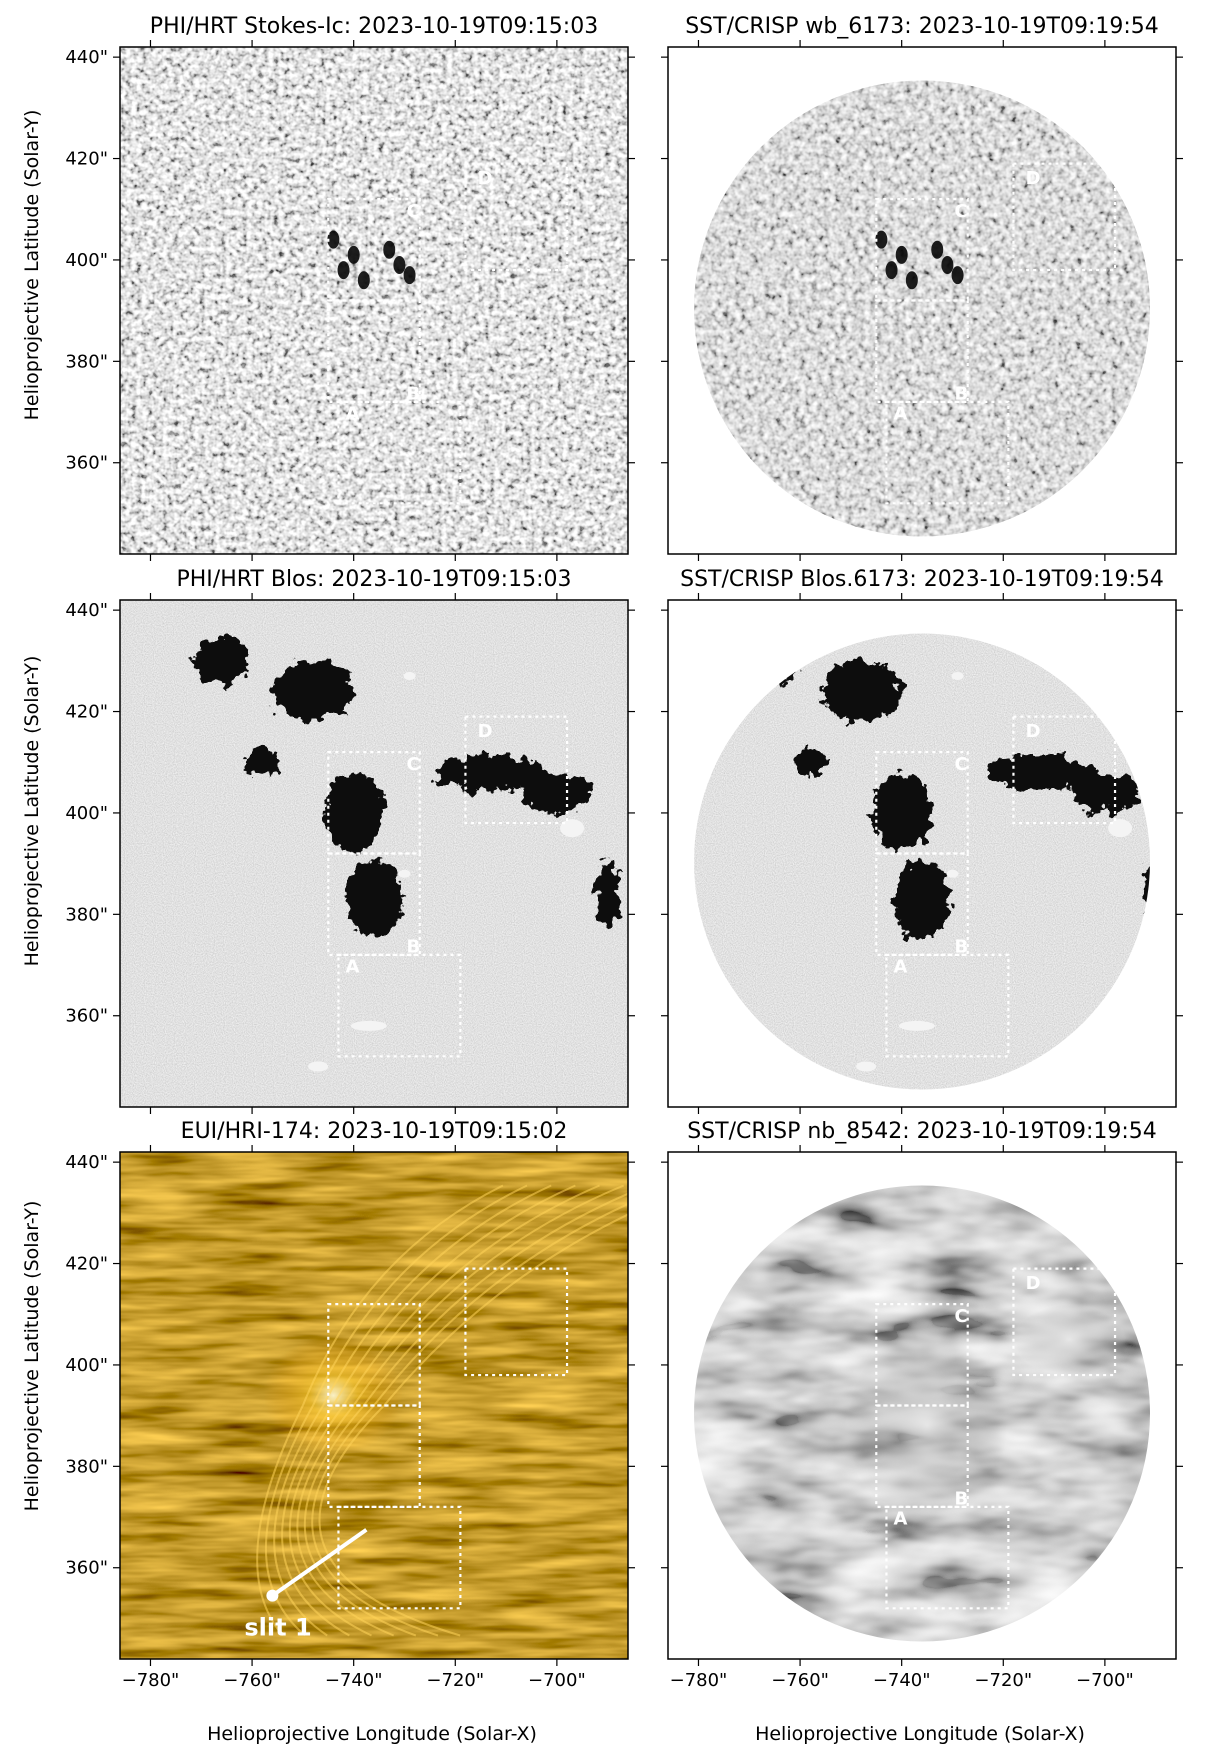  I want to click on panel-title: SST/CRISP wb_6173: 2023-10-19T09:19:54, so click(922, 26).